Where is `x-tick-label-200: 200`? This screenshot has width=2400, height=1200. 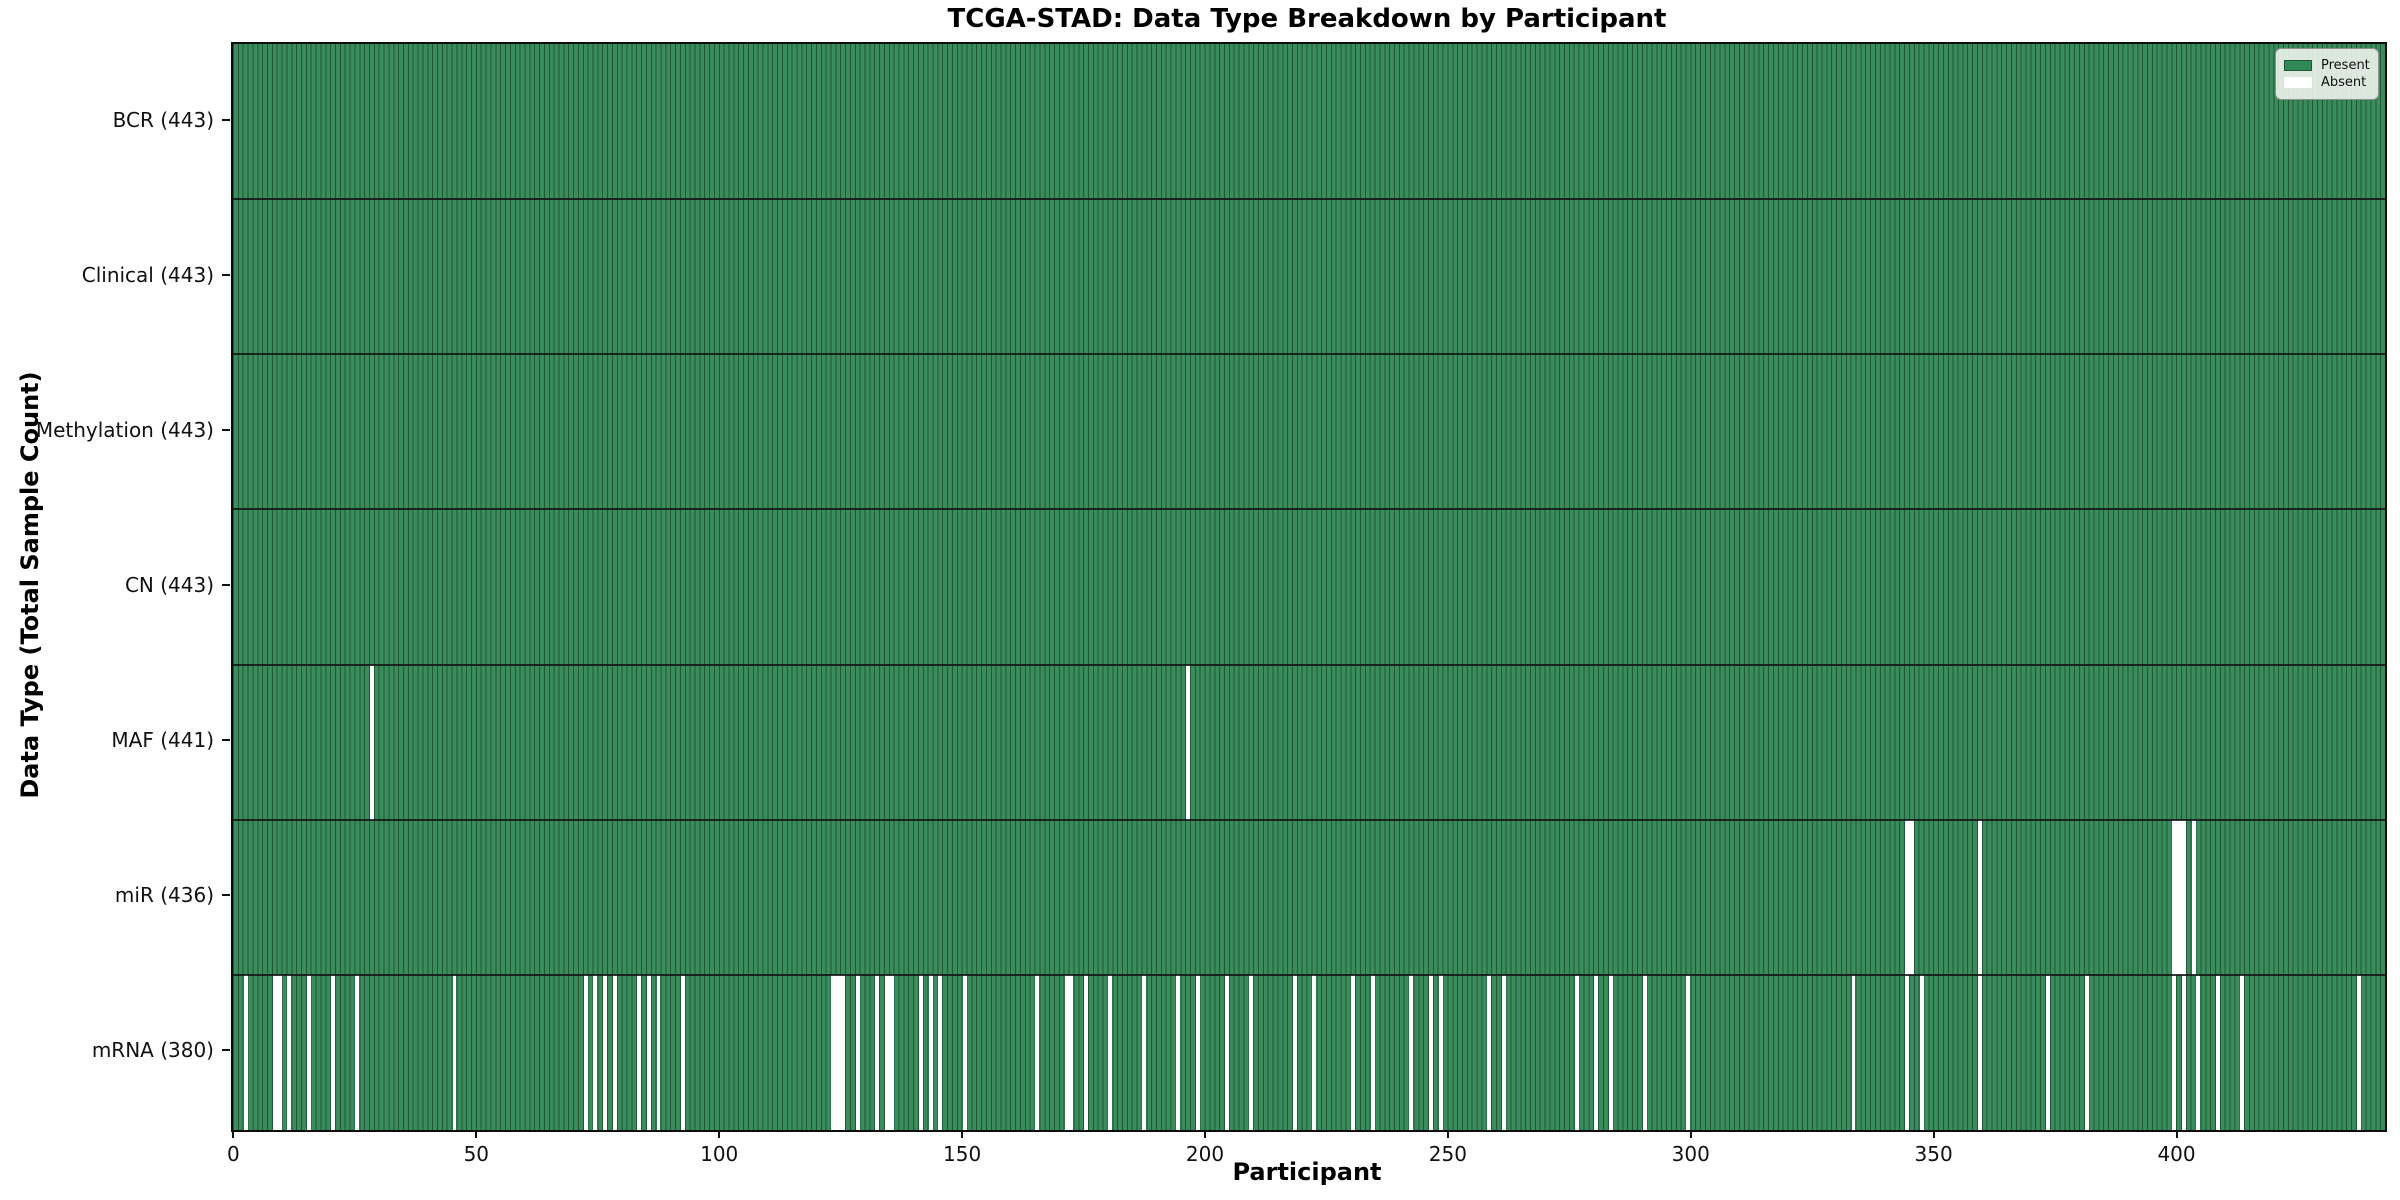
x-tick-label-200: 200 is located at coordinates (1205, 1154).